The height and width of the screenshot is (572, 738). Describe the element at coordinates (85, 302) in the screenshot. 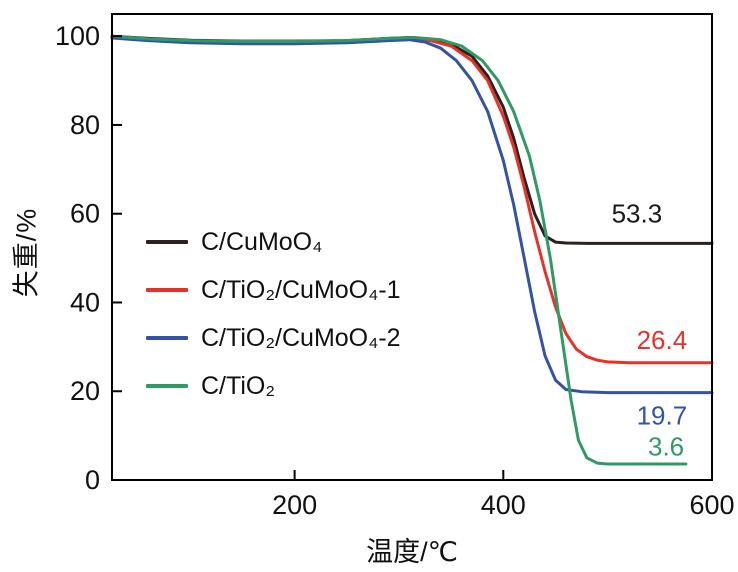

I see `y-tick-label: 40` at that location.